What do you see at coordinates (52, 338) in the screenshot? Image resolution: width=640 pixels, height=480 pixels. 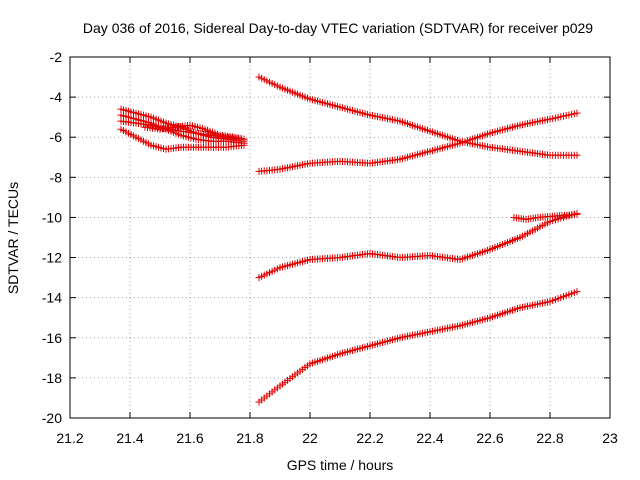 I see `y-tick-label: -16` at bounding box center [52, 338].